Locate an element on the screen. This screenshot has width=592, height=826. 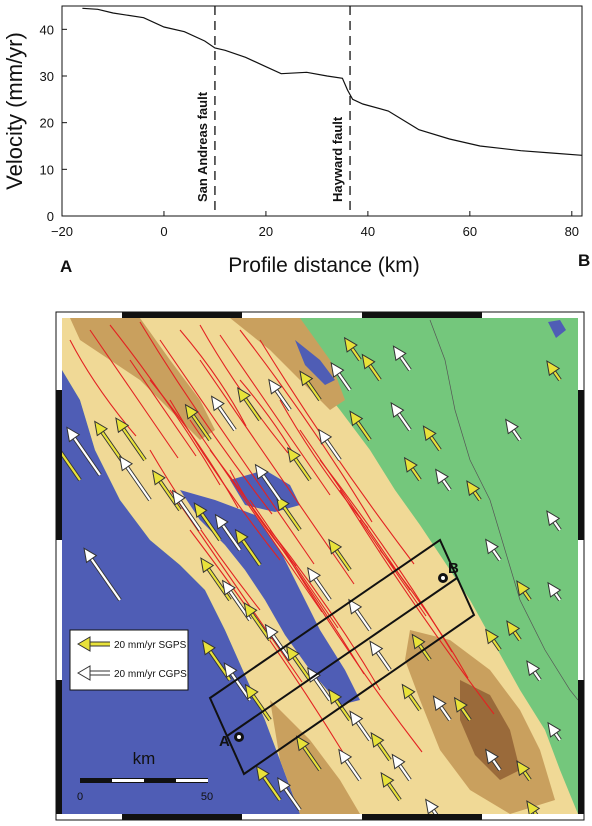
scale-bar-min: 0 is located at coordinates (80, 797).